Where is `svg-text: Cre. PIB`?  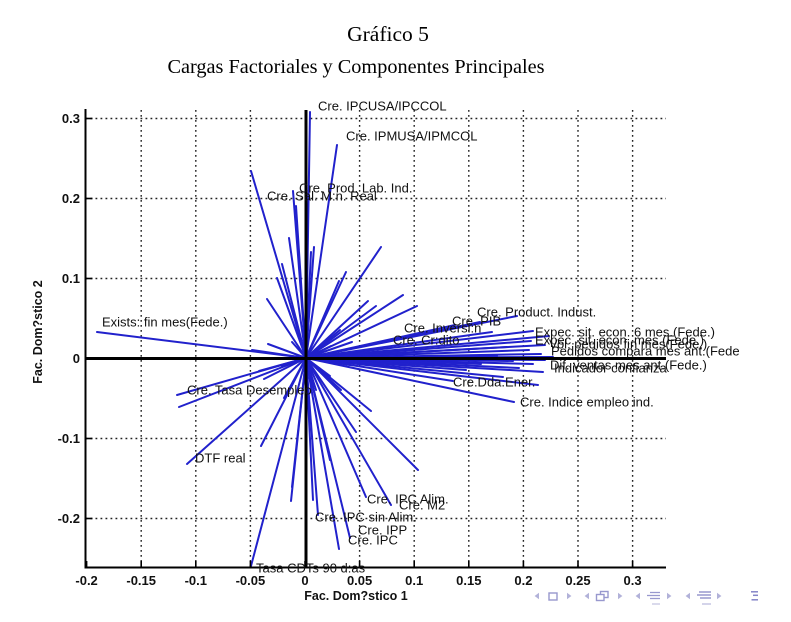
svg-text: Cre. PIB is located at coordinates (476, 321).